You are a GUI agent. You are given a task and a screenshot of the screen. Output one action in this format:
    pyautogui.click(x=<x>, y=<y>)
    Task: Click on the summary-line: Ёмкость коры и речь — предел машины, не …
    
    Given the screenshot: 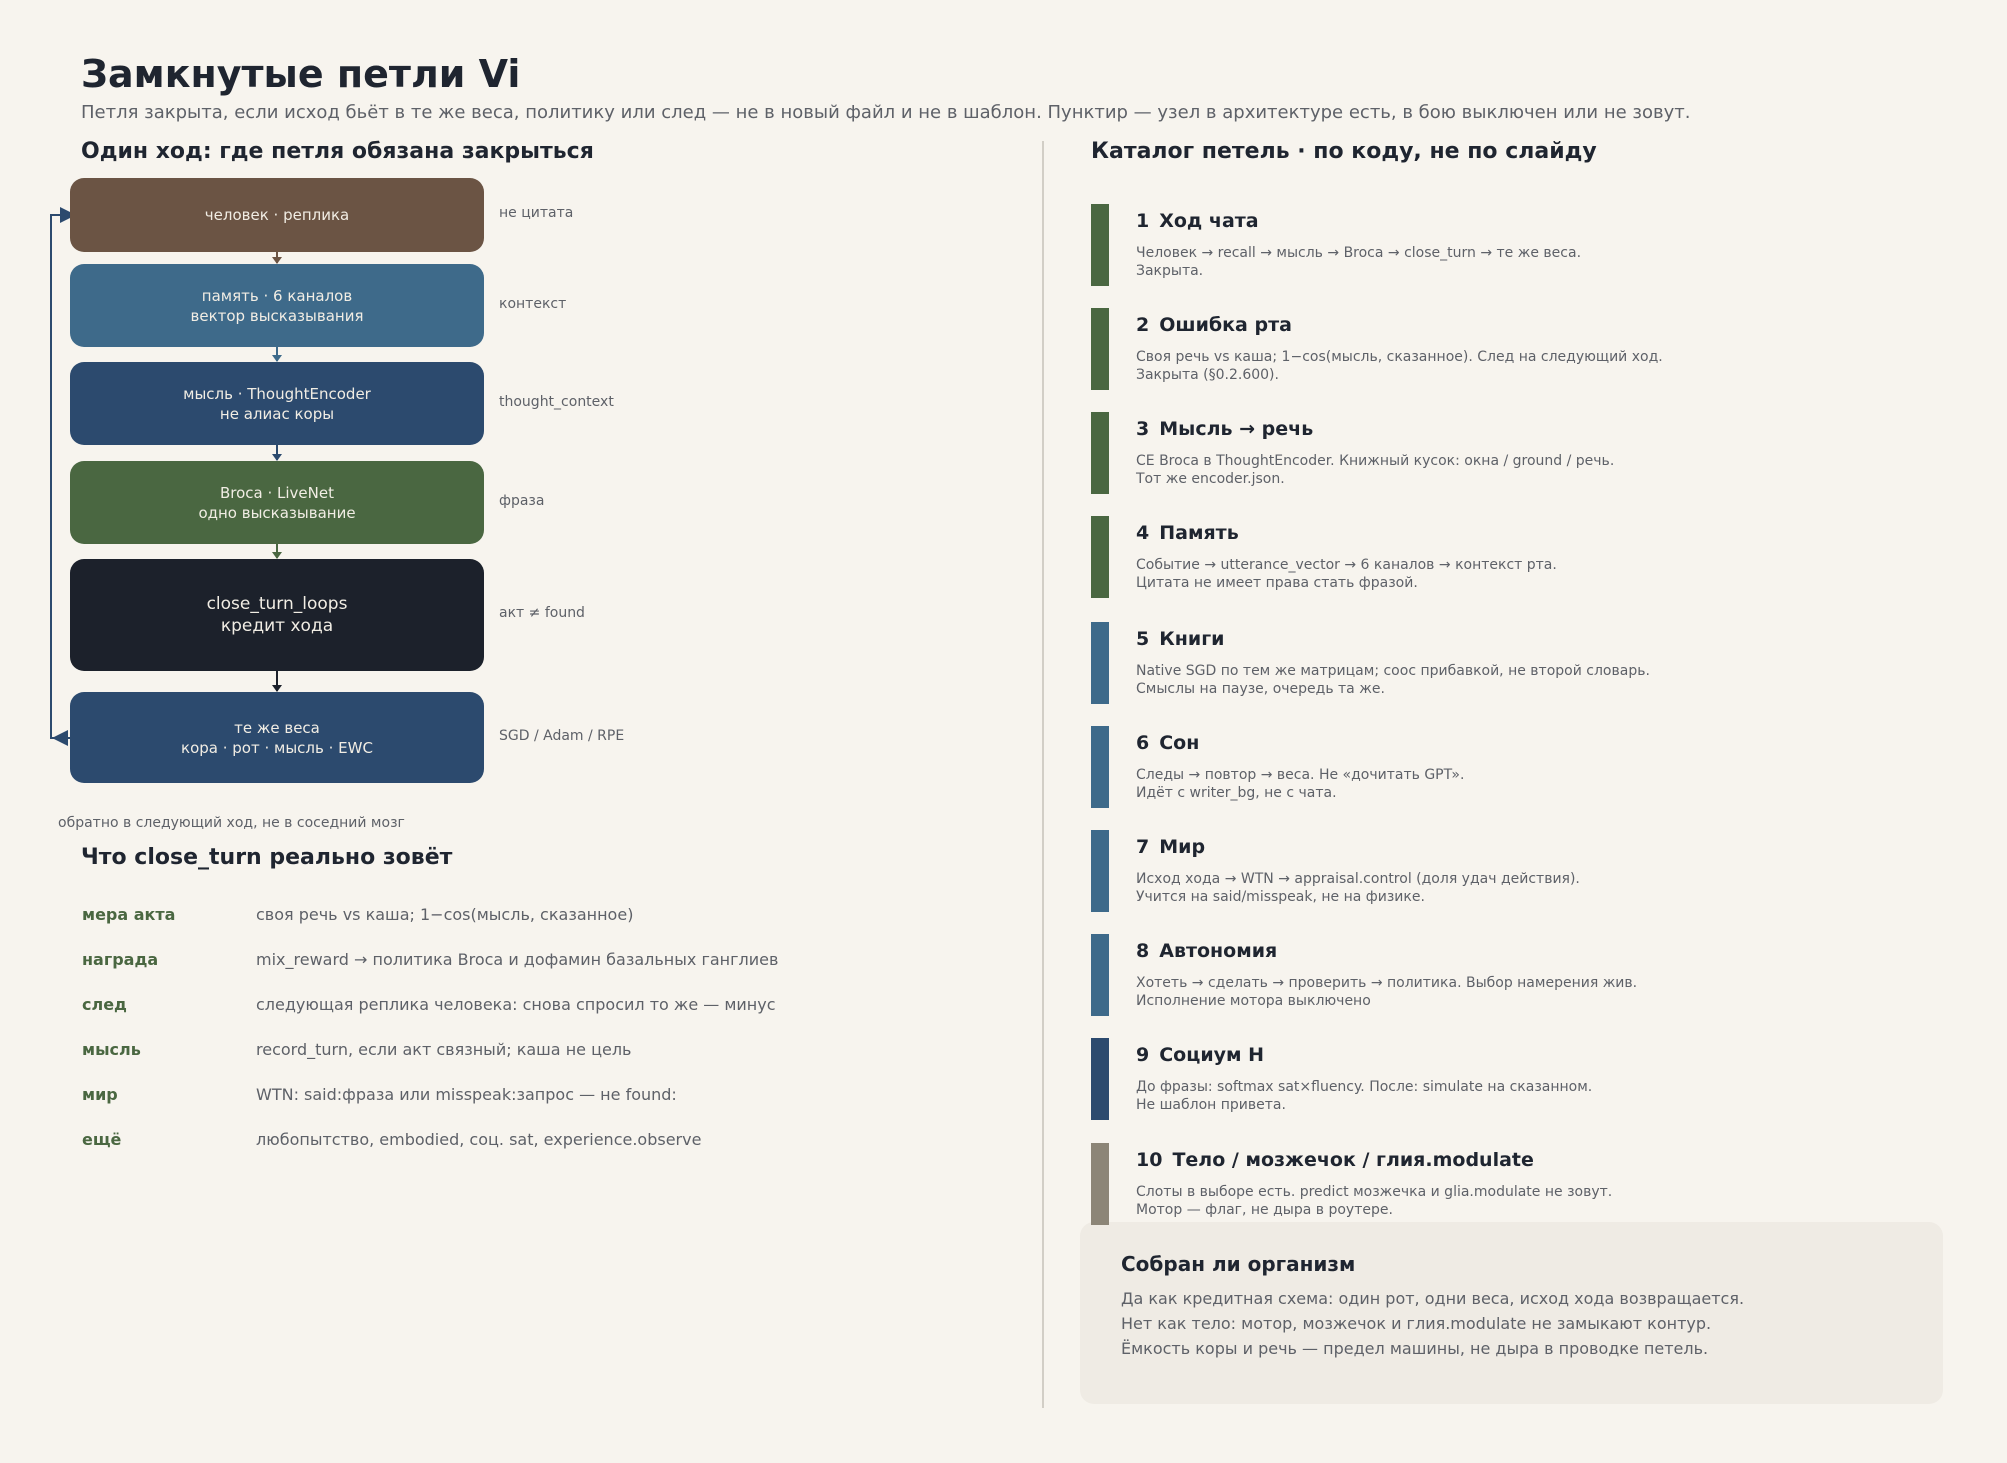 What is the action you would take?
    pyautogui.click(x=1415, y=1348)
    